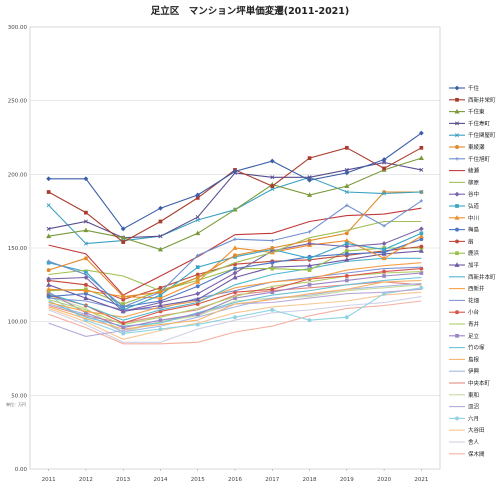 The image size is (500, 500). Describe the element at coordinates (19, 396) in the screenshot. I see `y-tick-label: 50.00` at that location.